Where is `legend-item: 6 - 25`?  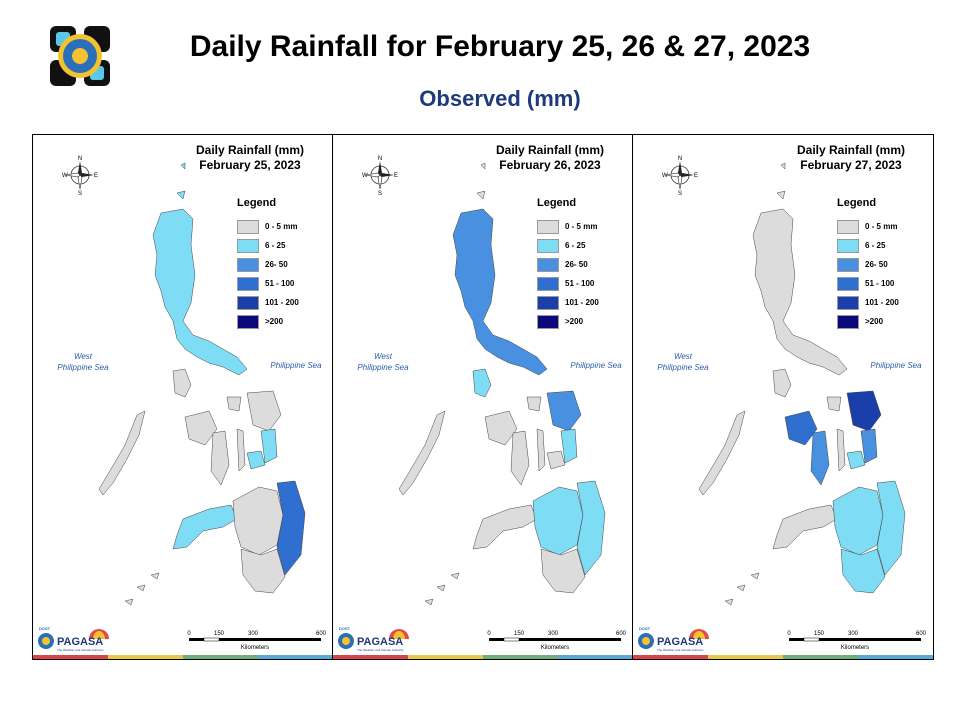 legend-item: 6 - 25 is located at coordinates (268, 245).